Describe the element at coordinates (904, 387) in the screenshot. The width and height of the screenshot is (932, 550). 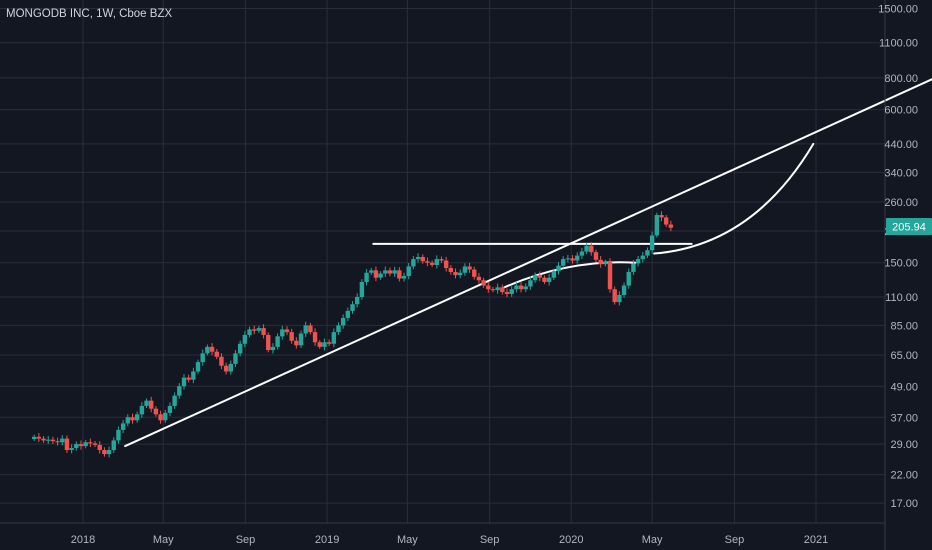
I see `price-tick-label: 49.00` at that location.